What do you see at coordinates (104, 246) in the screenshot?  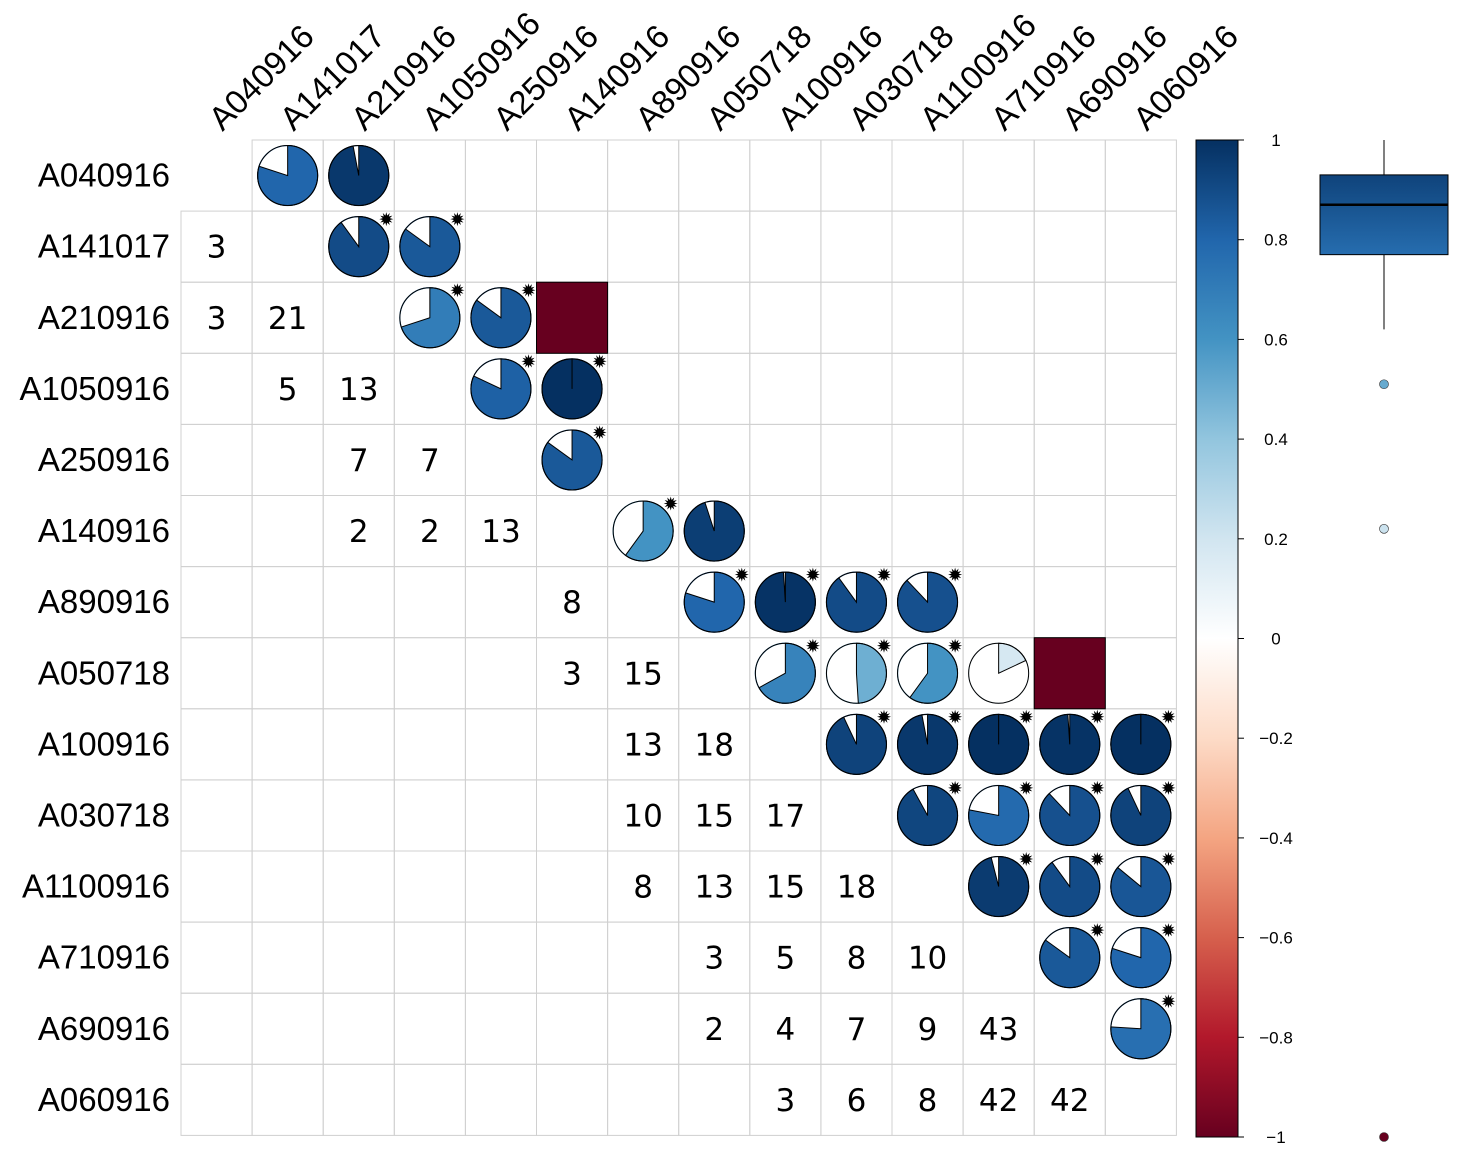 I see `row-label: A141017` at bounding box center [104, 246].